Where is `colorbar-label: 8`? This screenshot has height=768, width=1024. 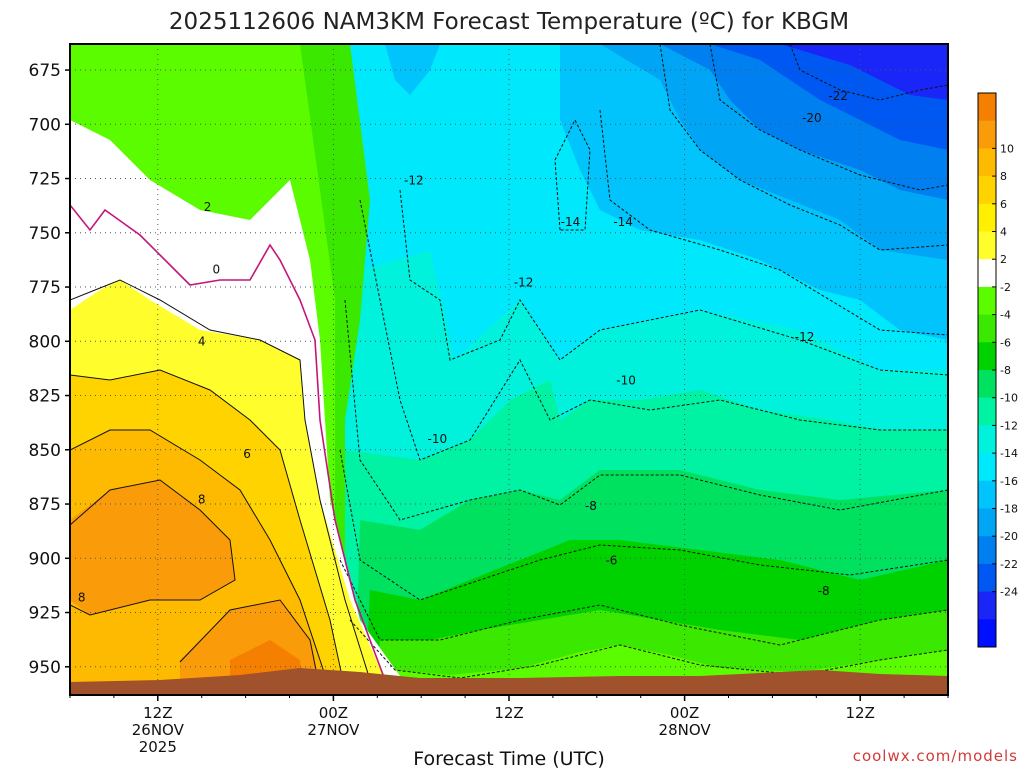 colorbar-label: 8 is located at coordinates (1003, 176).